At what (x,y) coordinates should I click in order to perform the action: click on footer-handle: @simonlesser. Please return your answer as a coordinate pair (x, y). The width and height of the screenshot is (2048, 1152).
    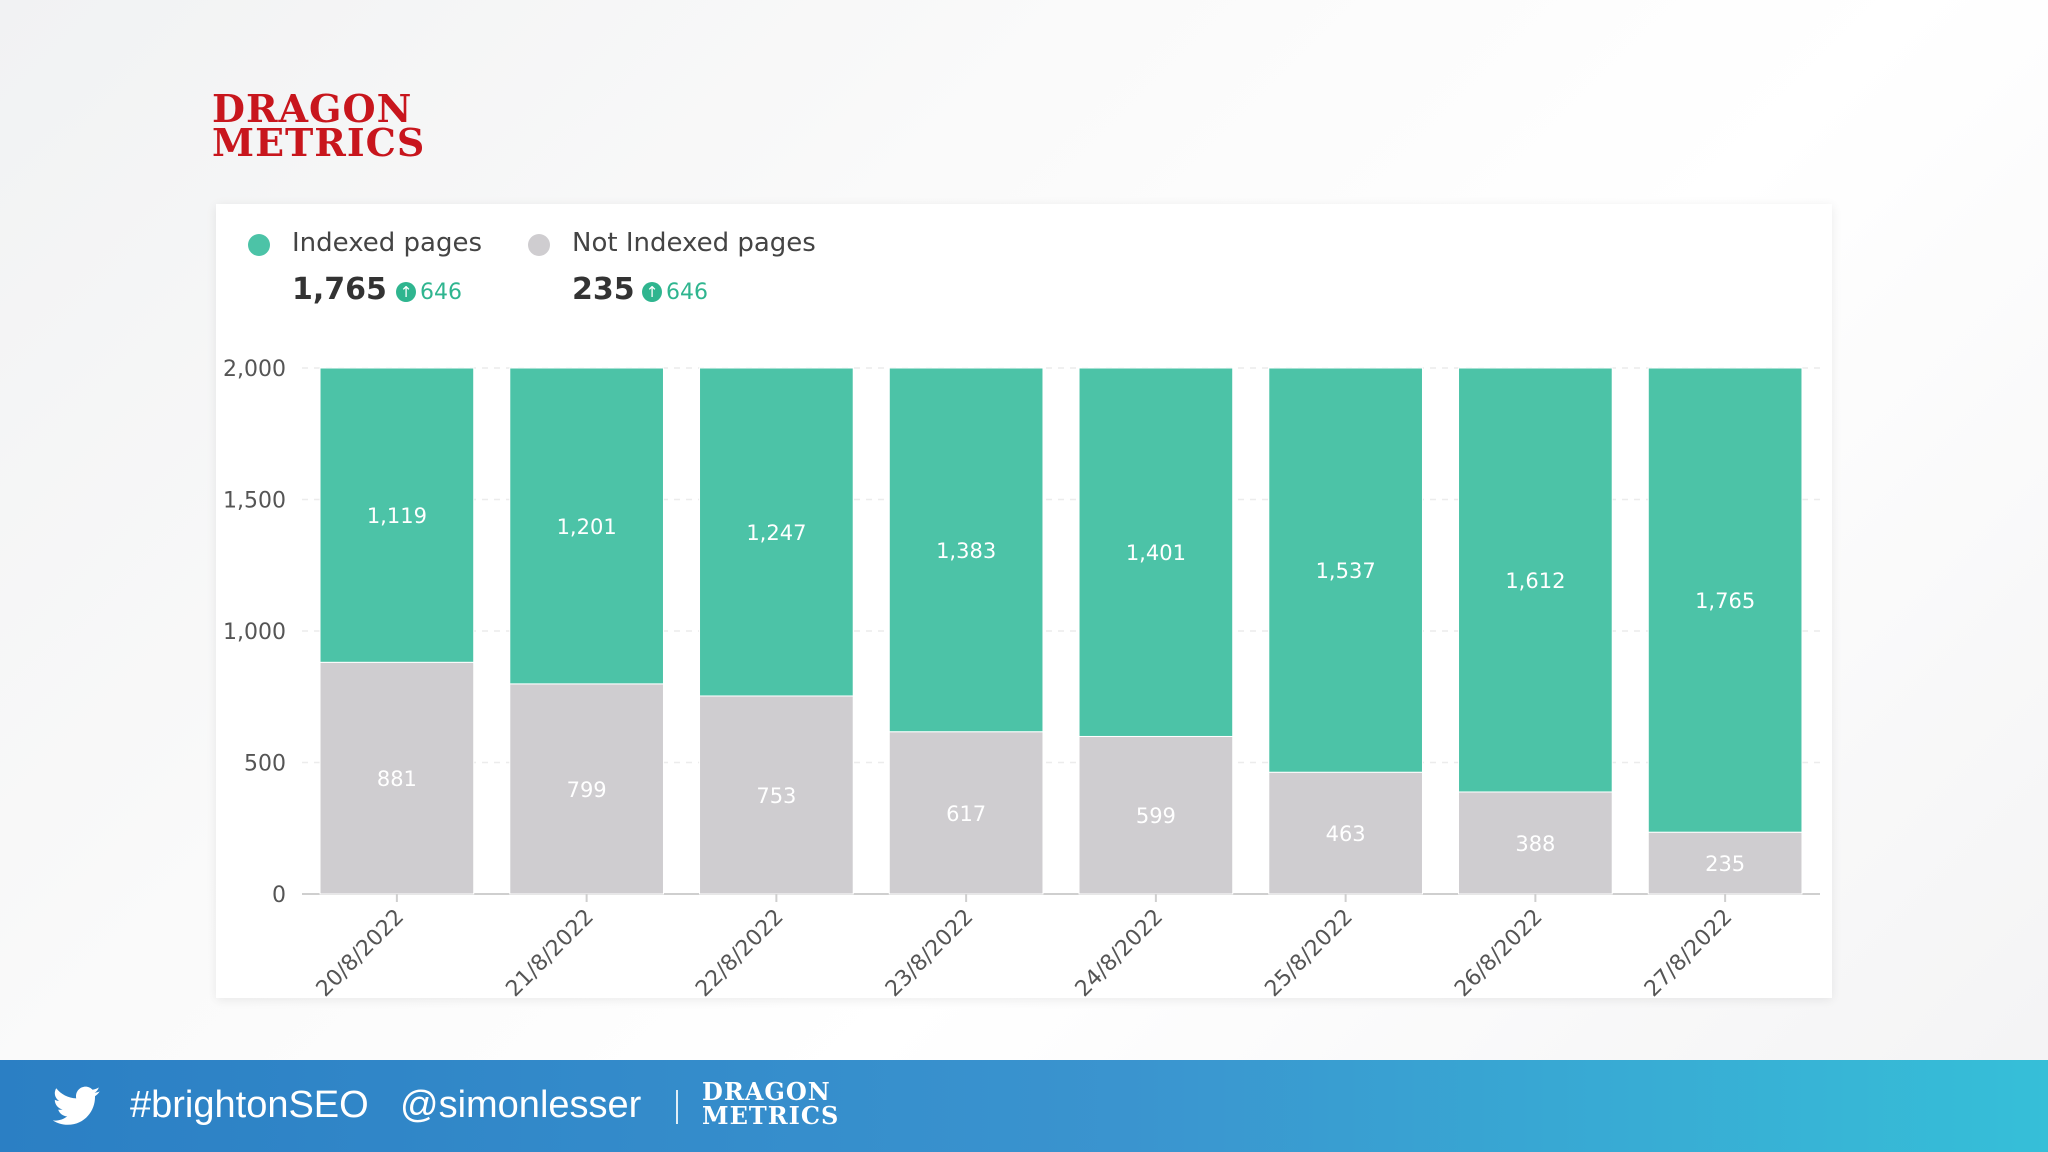
    Looking at the image, I should click on (521, 1105).